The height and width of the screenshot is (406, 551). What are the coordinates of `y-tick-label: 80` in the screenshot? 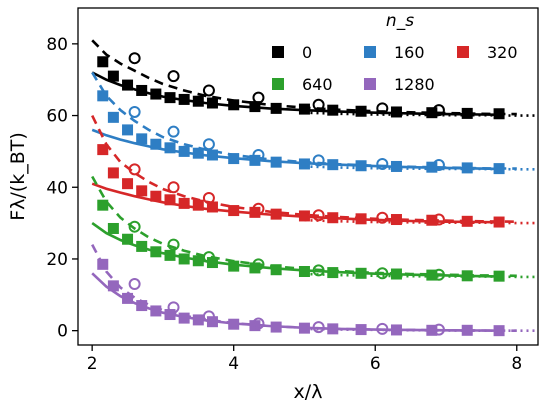 It's located at (57, 45).